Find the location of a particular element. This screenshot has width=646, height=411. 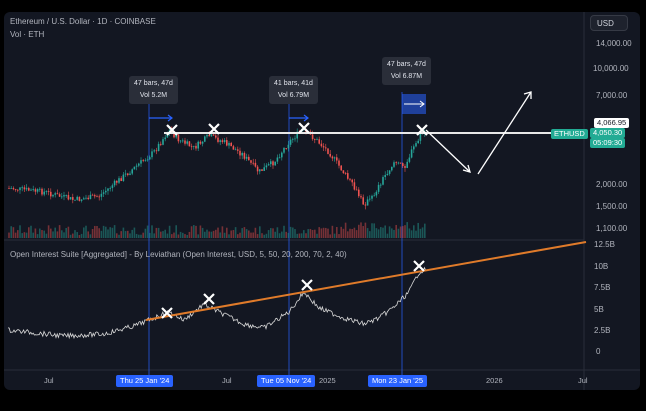

x-markers-oi is located at coordinates (293, 289).